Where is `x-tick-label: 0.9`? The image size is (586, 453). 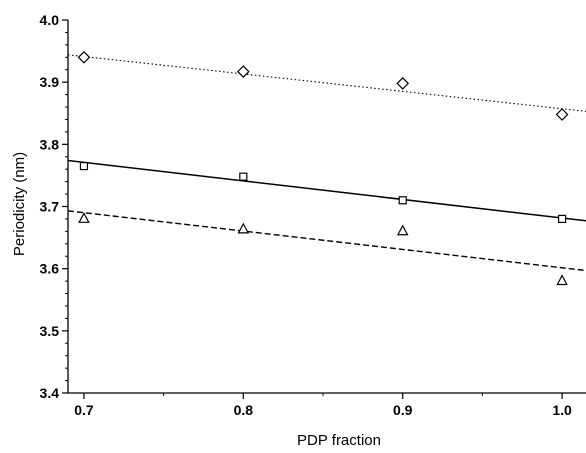
x-tick-label: 0.9 is located at coordinates (403, 410).